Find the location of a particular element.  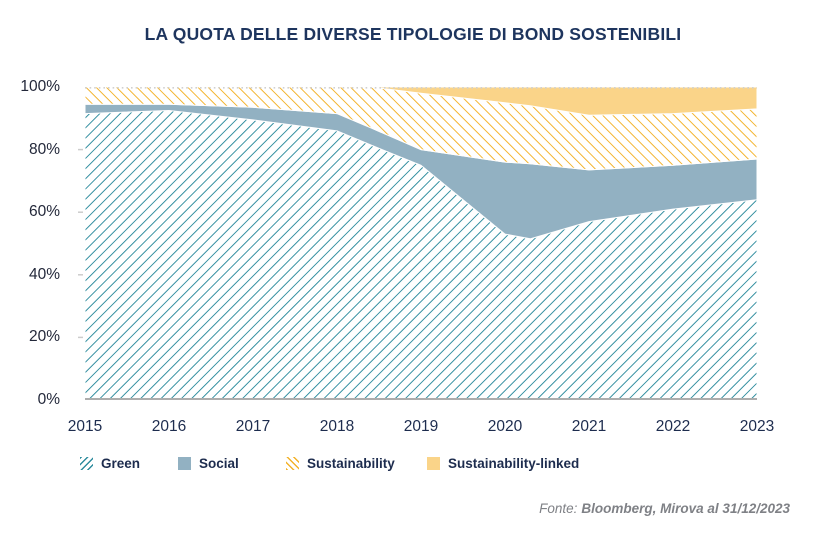

x-axis-label: 2021 is located at coordinates (589, 426).